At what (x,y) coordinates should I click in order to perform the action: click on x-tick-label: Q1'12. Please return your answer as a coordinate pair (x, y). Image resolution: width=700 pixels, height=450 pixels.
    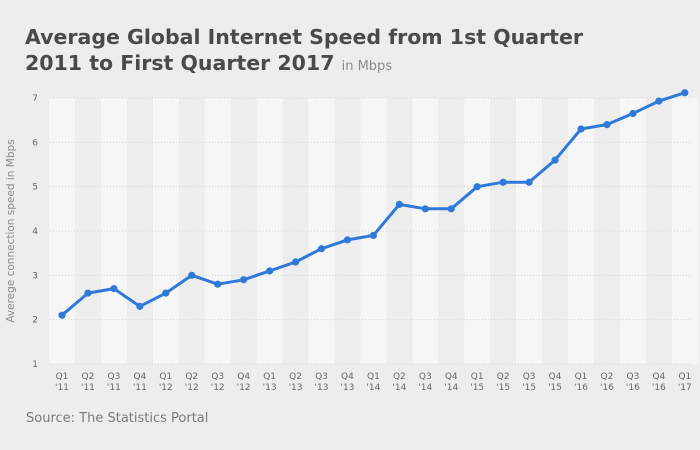
    Looking at the image, I should click on (166, 382).